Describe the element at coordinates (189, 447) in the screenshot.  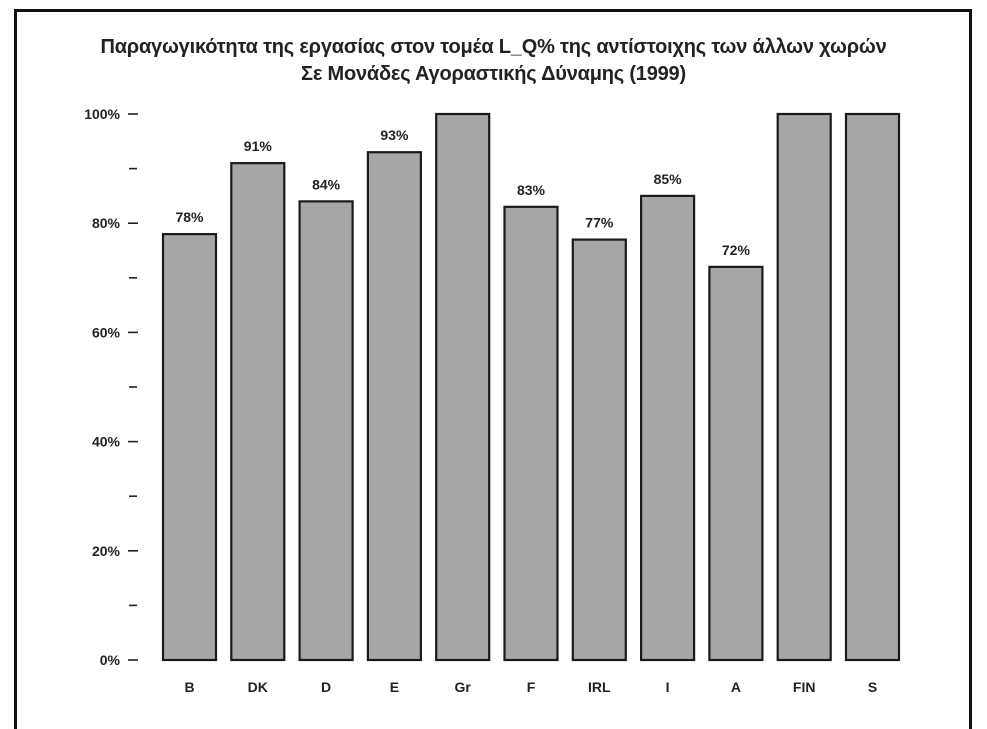
I see `bar-b` at that location.